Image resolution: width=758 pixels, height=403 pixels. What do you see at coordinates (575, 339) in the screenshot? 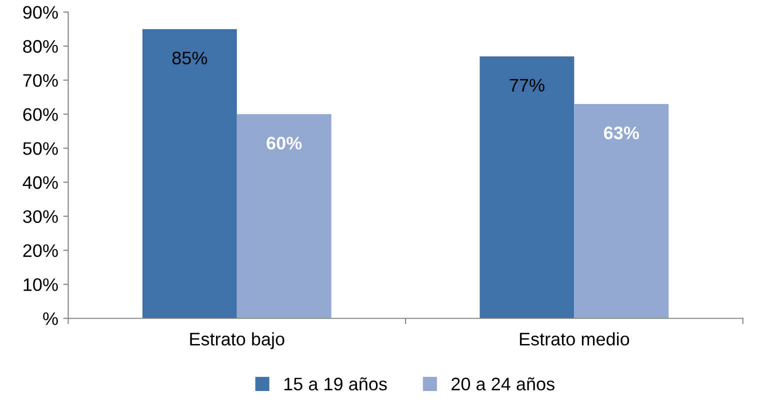
I see `x-tick-label: Estrato medio` at bounding box center [575, 339].